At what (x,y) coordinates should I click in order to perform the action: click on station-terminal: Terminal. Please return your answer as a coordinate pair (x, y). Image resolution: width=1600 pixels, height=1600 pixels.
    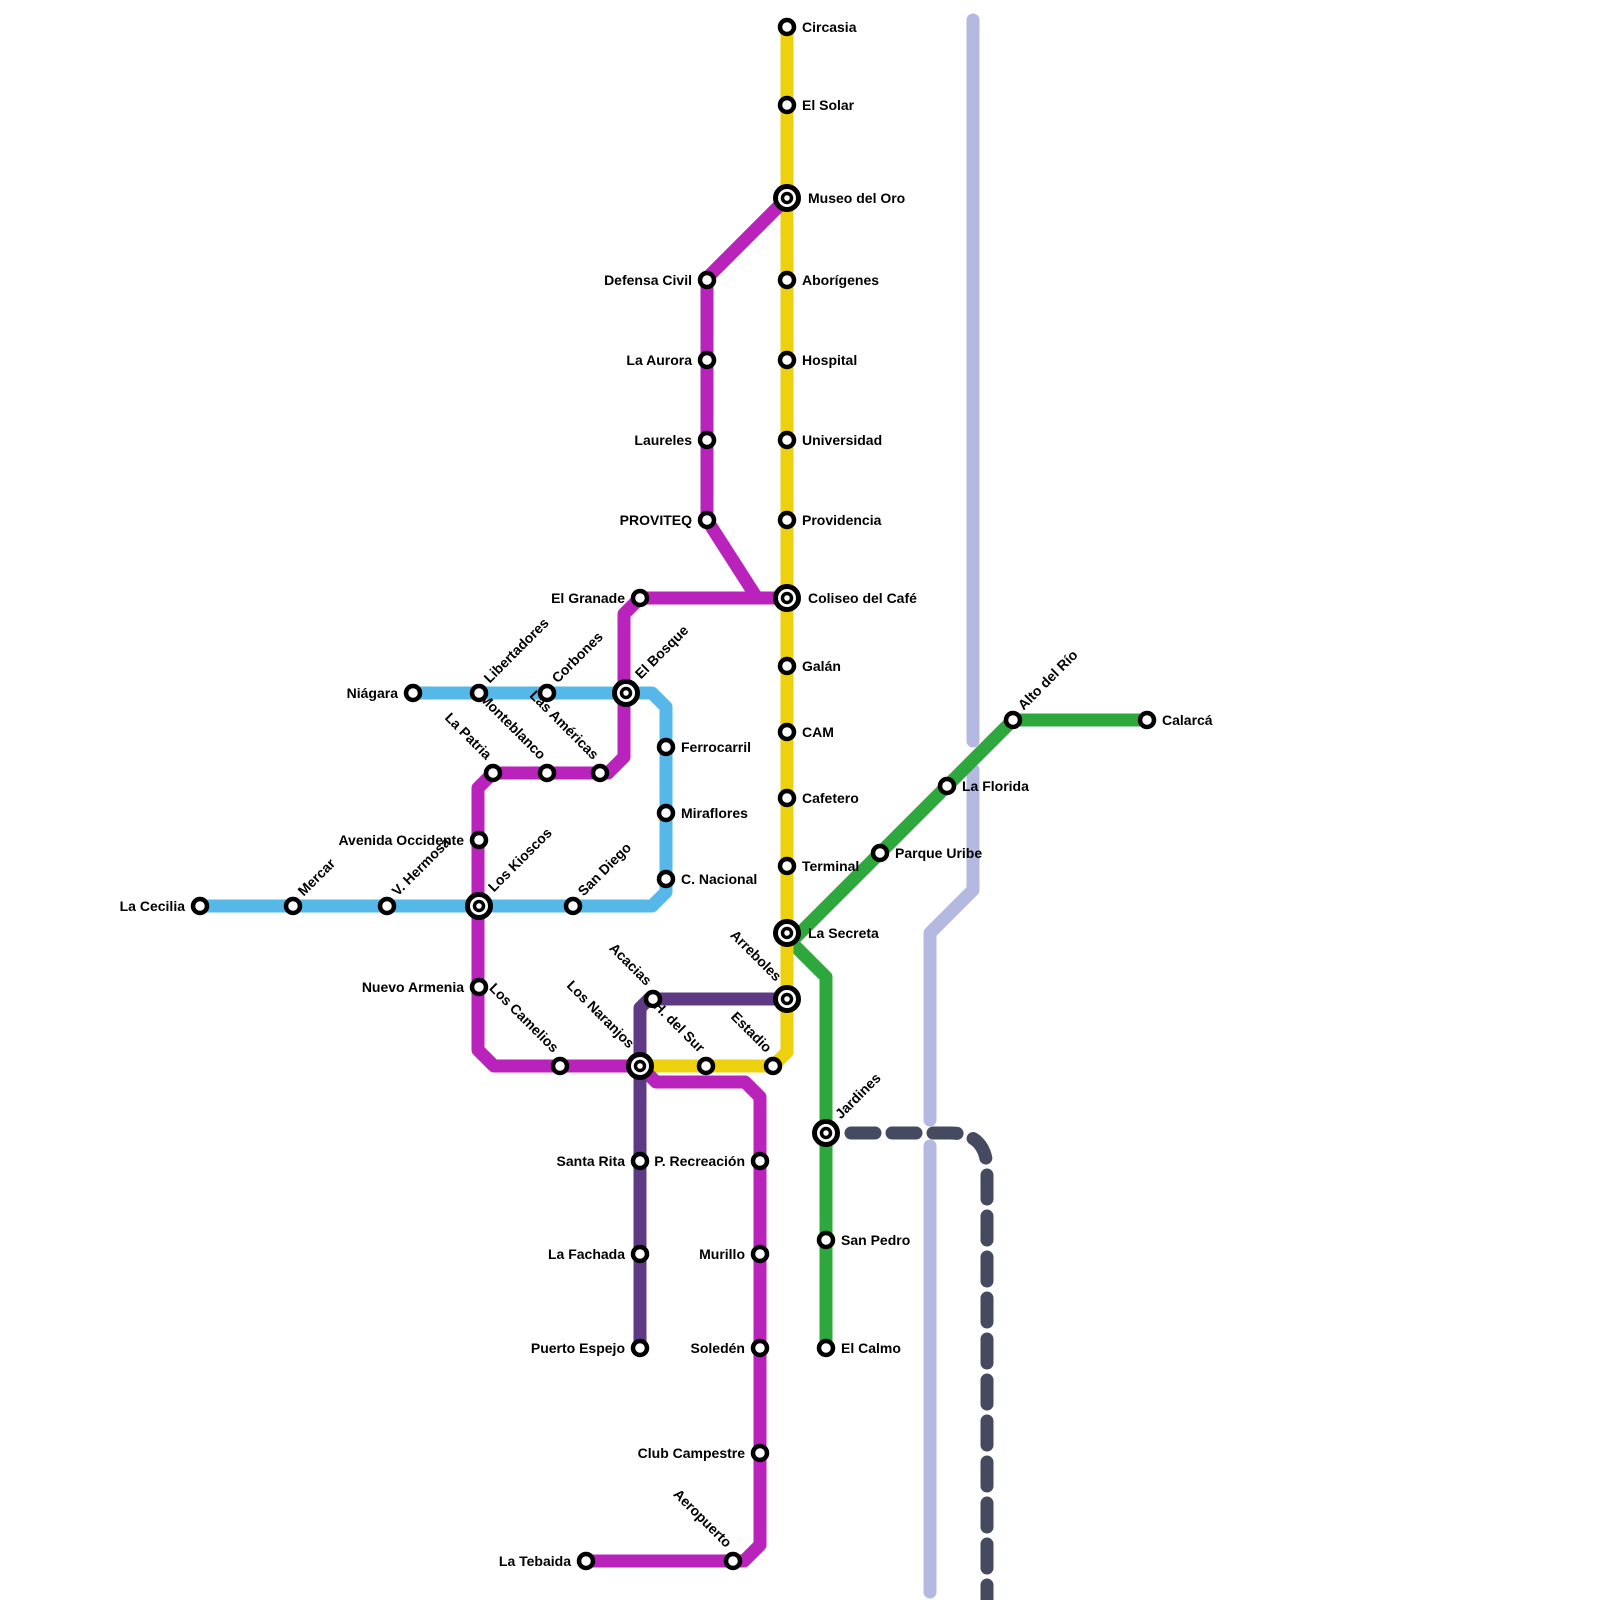
    Looking at the image, I should click on (818, 866).